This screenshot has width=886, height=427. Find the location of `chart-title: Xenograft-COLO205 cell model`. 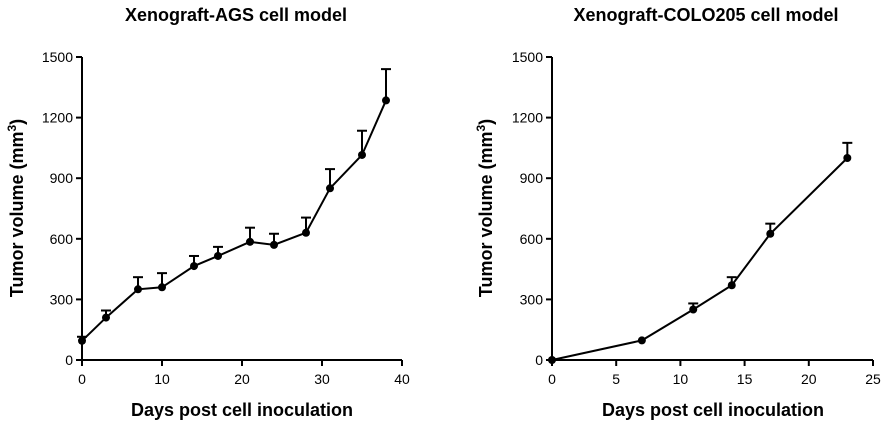

chart-title: Xenograft-COLO205 cell model is located at coordinates (705, 15).